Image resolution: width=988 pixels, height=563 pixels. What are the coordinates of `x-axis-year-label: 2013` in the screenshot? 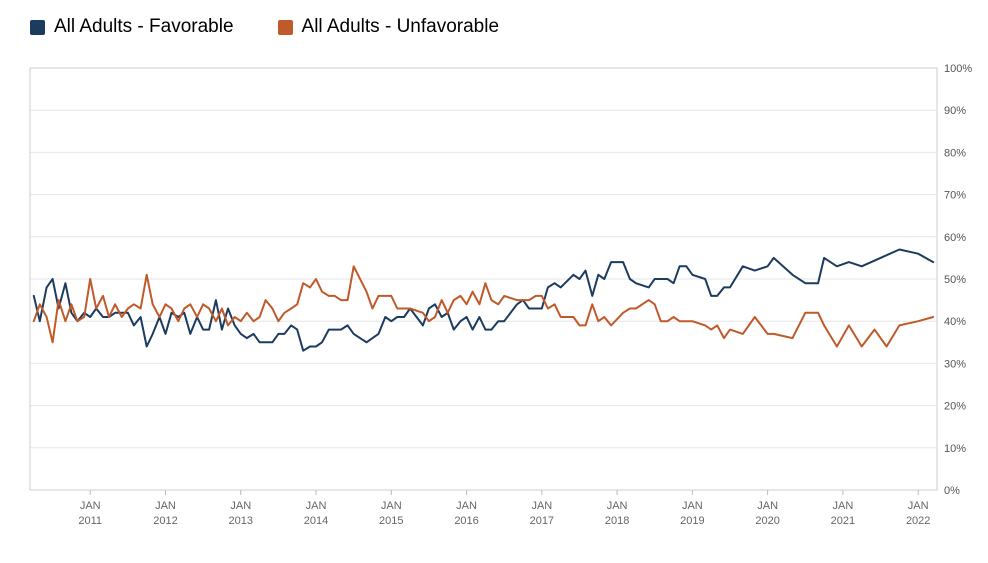 It's located at (241, 521).